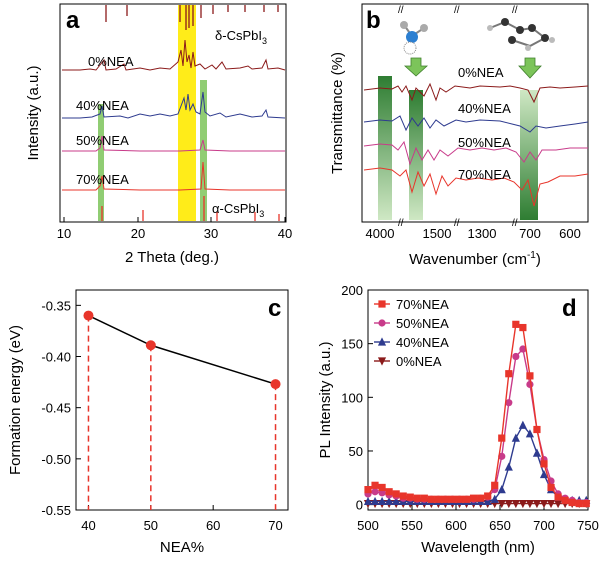 The width and height of the screenshot is (600, 562). I want to click on panel-d-ytick-label: 0, so click(359, 505).